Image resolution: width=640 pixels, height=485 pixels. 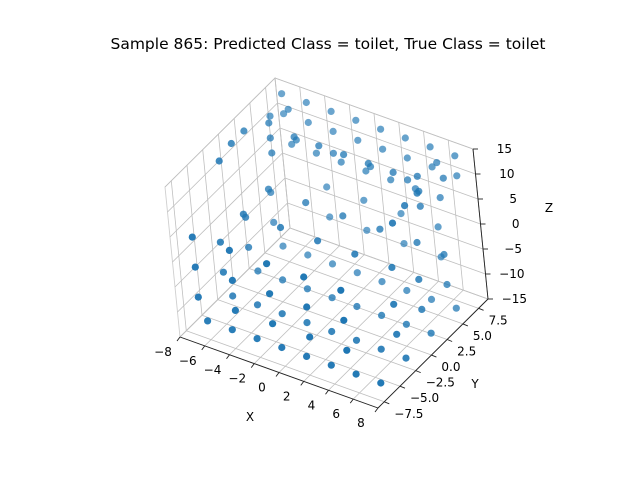 What do you see at coordinates (504, 149) in the screenshot?
I see `z-tick-label: 15` at bounding box center [504, 149].